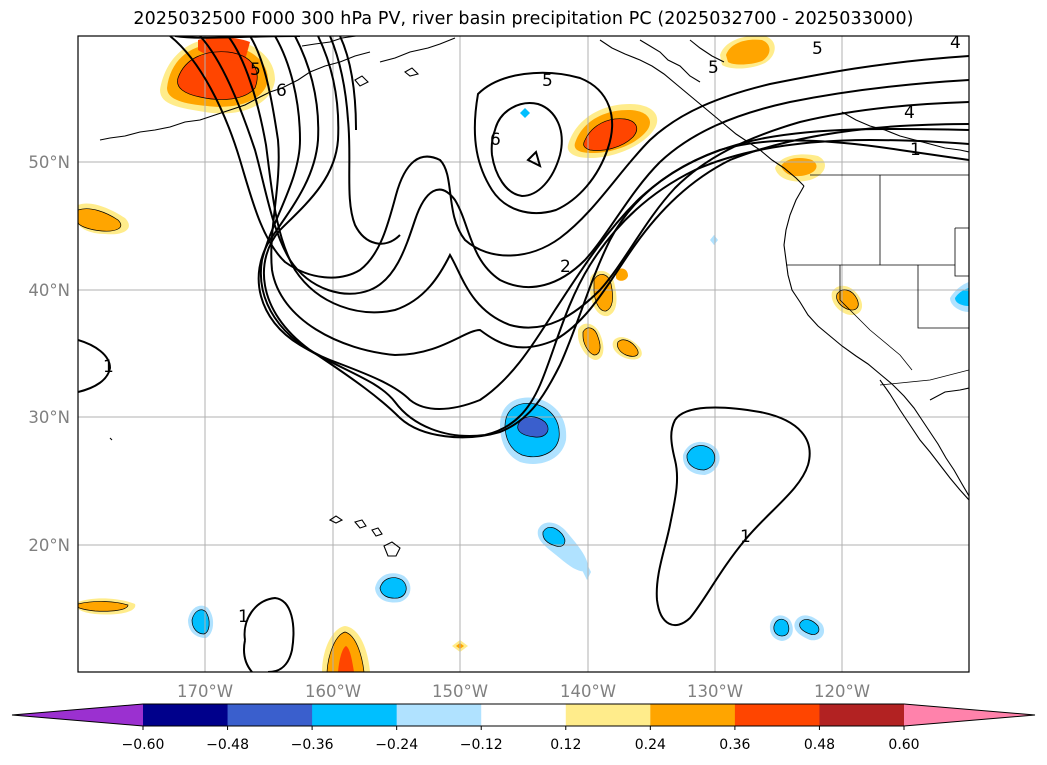 The width and height of the screenshot is (1047, 765). Describe the element at coordinates (481, 745) in the screenshot. I see `colorbar-tick-label: −0.12` at that location.